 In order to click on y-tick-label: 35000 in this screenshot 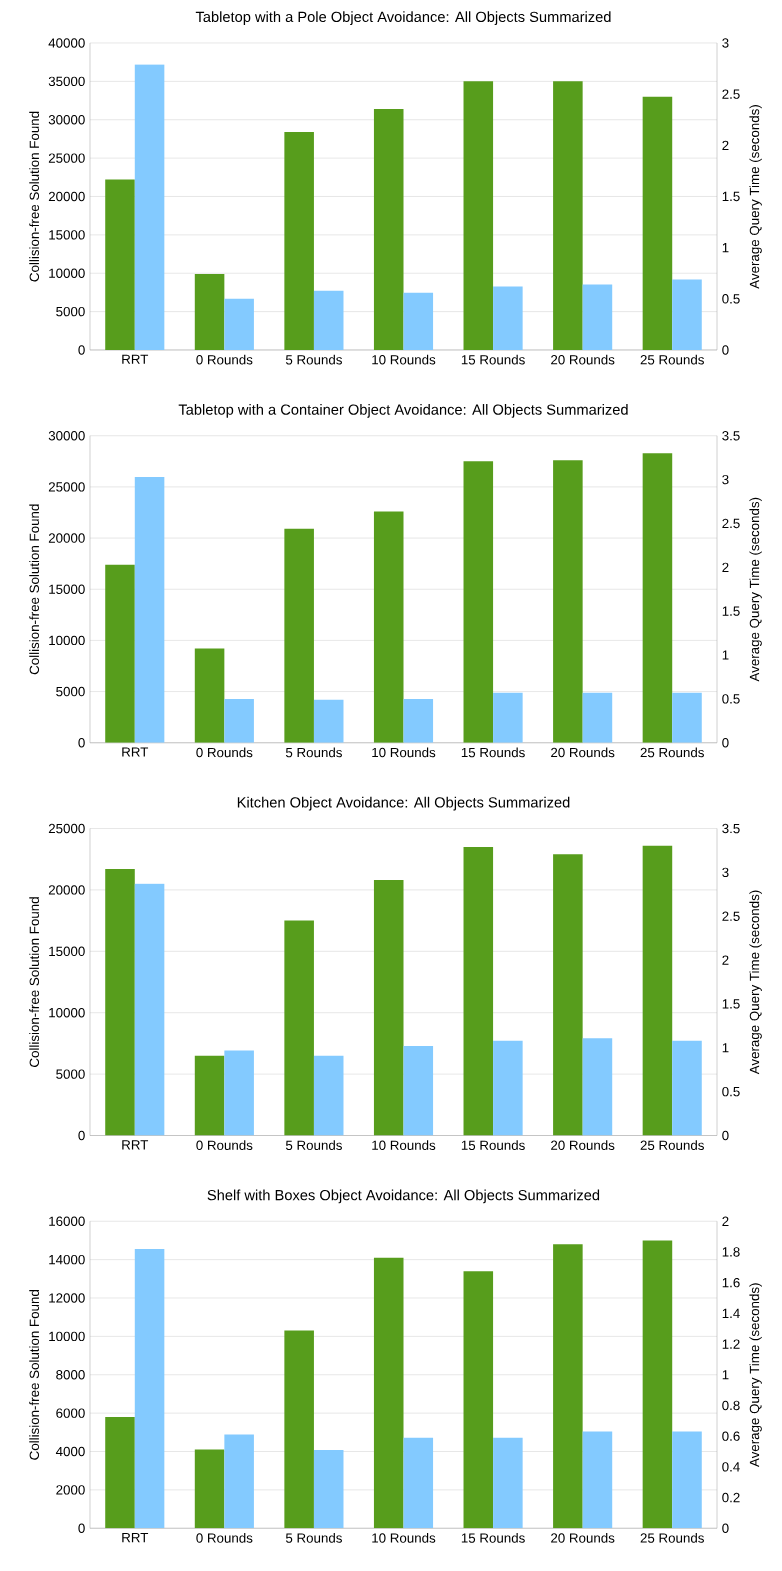, I will do `click(66, 81)`.